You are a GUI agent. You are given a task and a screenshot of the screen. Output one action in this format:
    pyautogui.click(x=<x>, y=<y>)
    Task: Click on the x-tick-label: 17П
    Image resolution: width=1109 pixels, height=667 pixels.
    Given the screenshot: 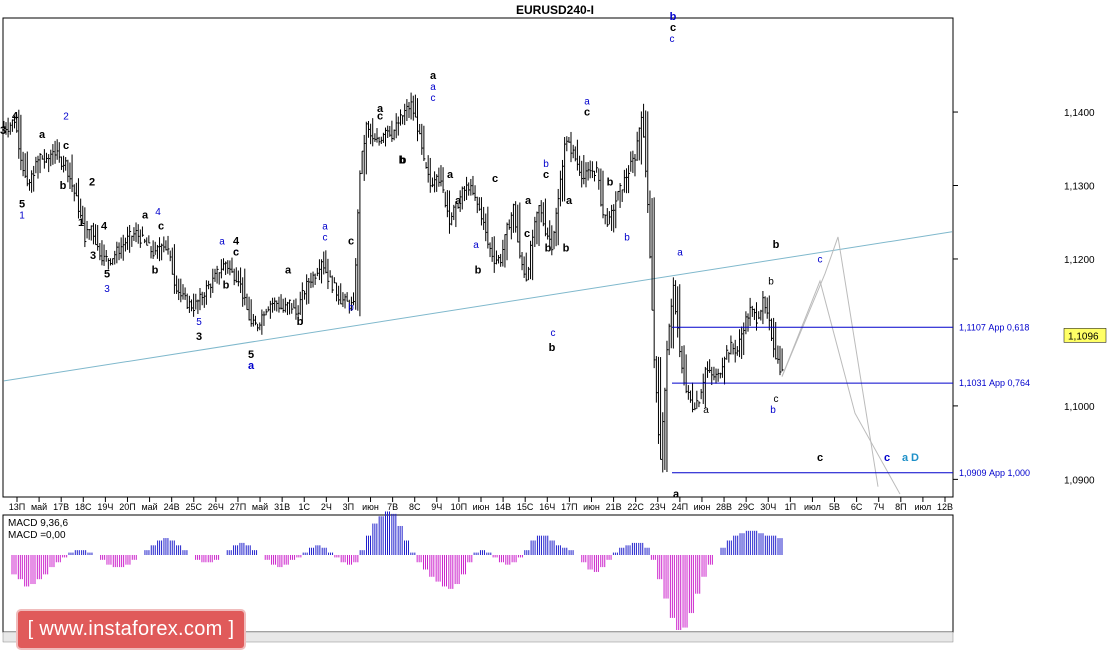 What is the action you would take?
    pyautogui.click(x=569, y=507)
    